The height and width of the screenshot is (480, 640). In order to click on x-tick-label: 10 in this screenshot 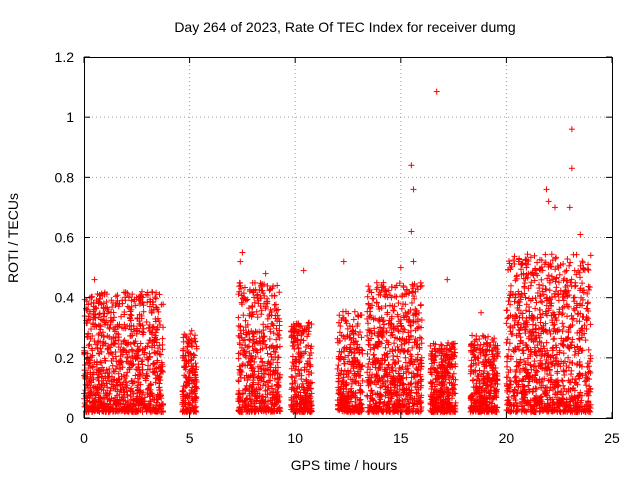, I will do `click(295, 438)`.